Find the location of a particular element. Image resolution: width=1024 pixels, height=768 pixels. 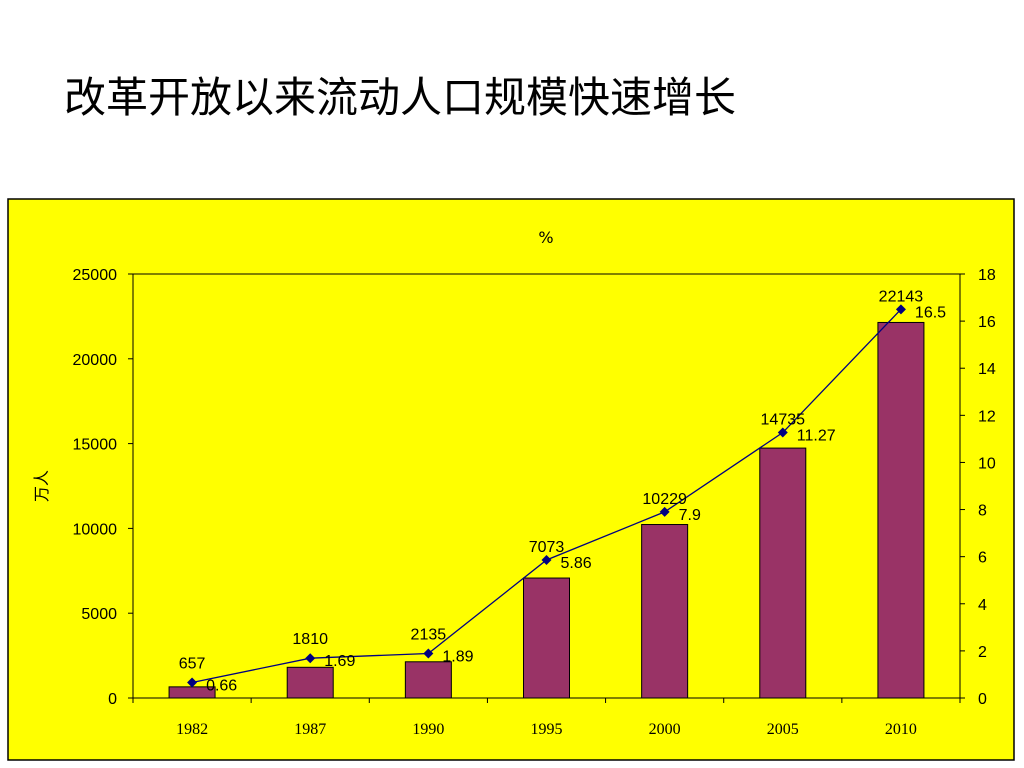

right-axis-tick-label: 8 is located at coordinates (982, 511).